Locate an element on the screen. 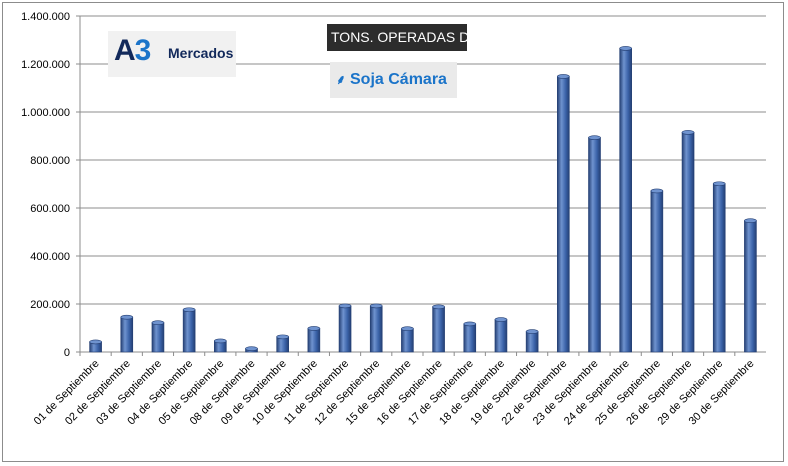 This screenshot has height=466, width=788. wheat-icon: ⸙ is located at coordinates (341, 79).